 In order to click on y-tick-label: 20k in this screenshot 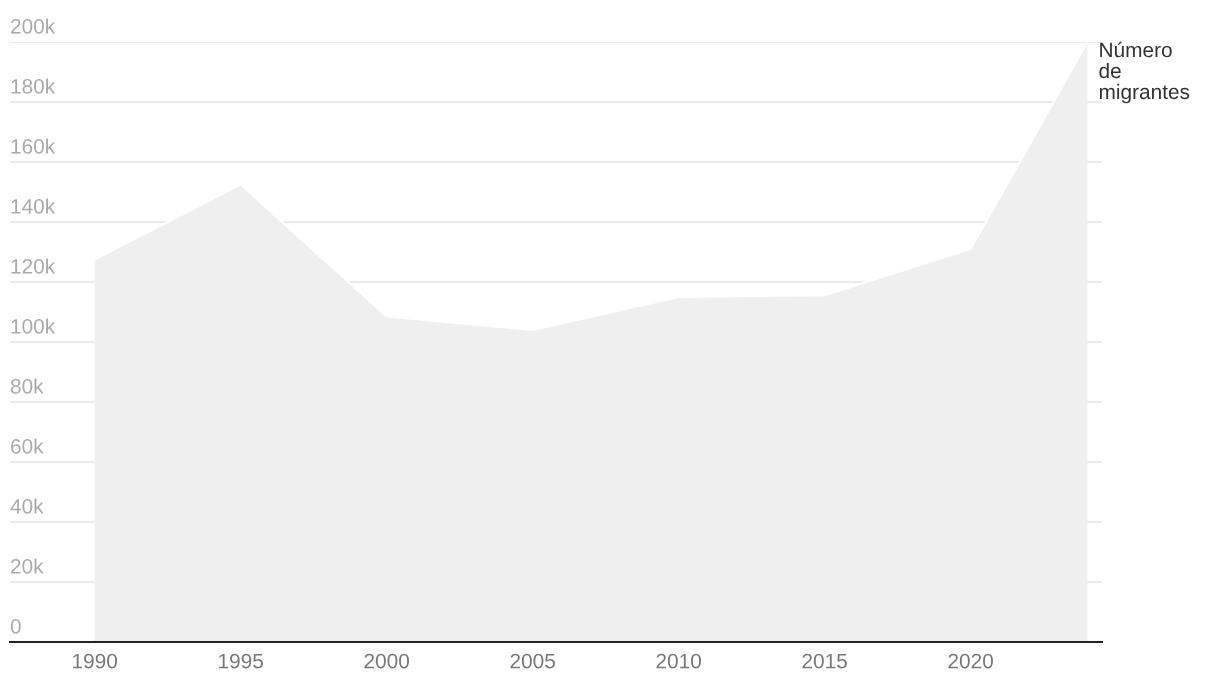, I will do `click(27, 566)`.